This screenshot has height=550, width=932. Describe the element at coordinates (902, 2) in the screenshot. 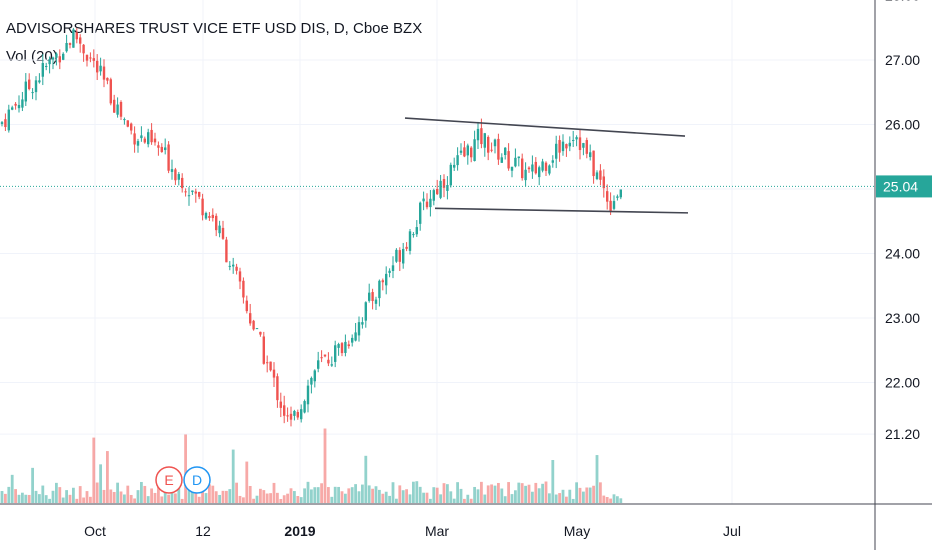

I see `price-tick-label: 28.00` at that location.